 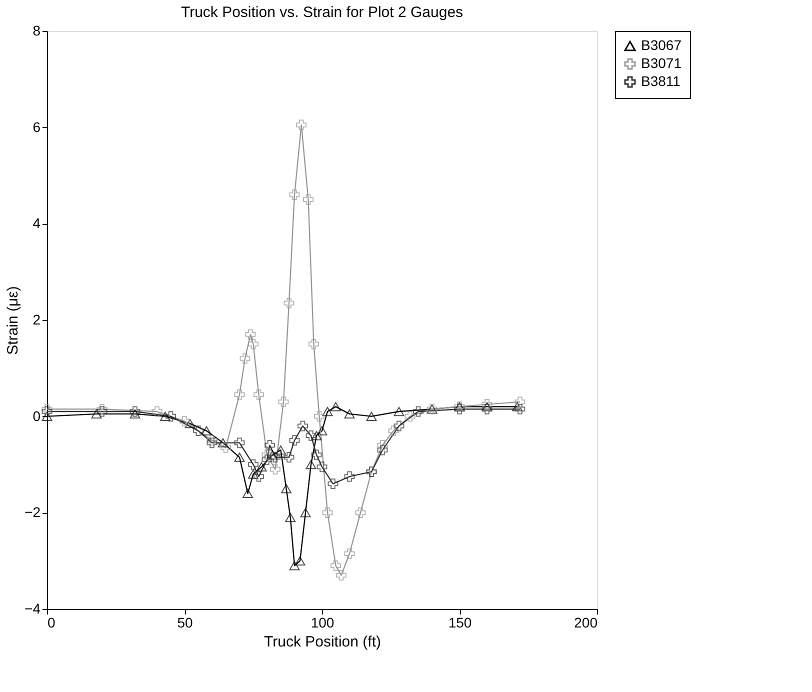 What do you see at coordinates (661, 81) in the screenshot?
I see `legend-label: B3811` at bounding box center [661, 81].